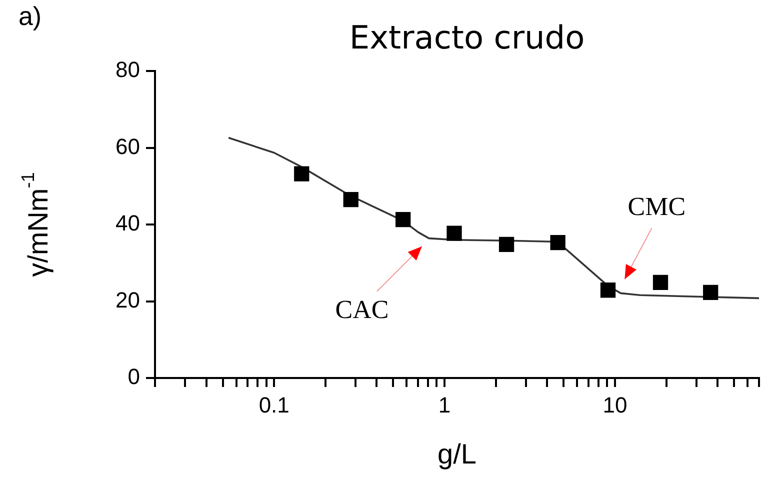  What do you see at coordinates (615, 405) in the screenshot?
I see `x-tick-label: 10` at bounding box center [615, 405].